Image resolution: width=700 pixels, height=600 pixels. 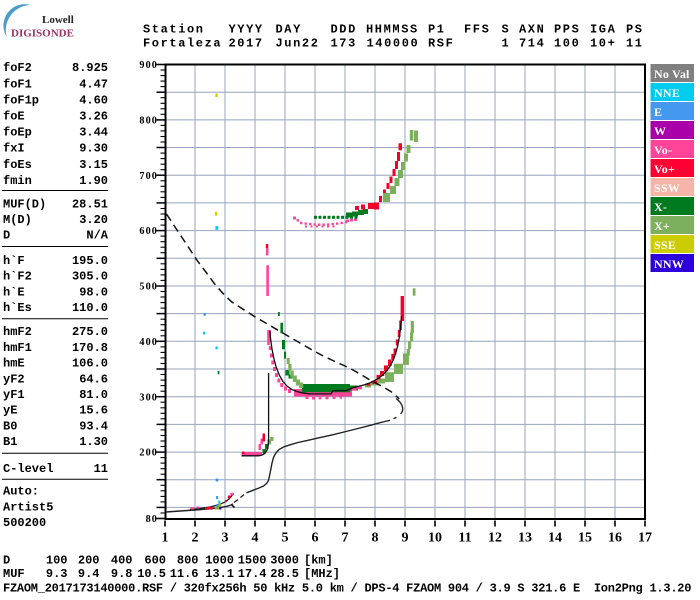 What do you see at coordinates (255, 538) in the screenshot?
I see `svg-text: 4` at bounding box center [255, 538].